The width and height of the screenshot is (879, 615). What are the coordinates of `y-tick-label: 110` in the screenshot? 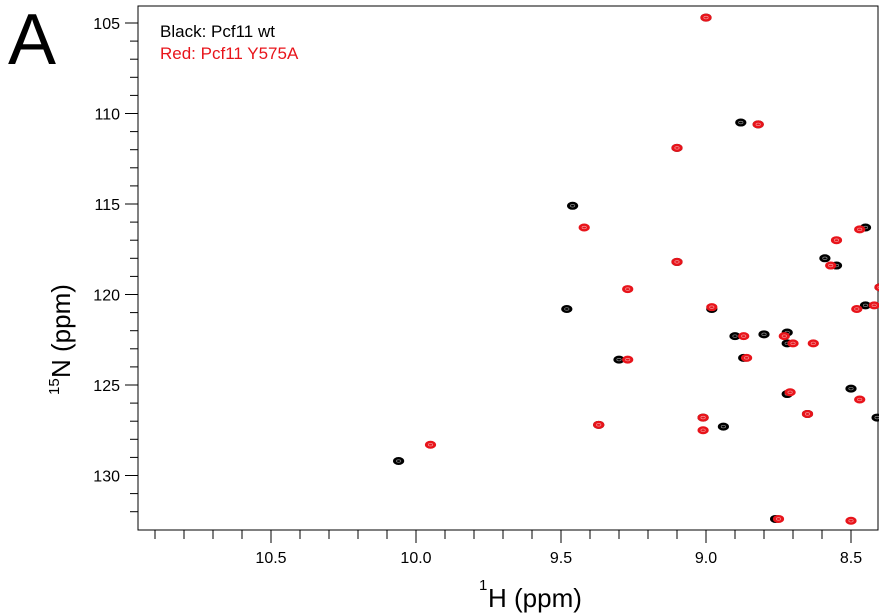 It's located at (107, 115).